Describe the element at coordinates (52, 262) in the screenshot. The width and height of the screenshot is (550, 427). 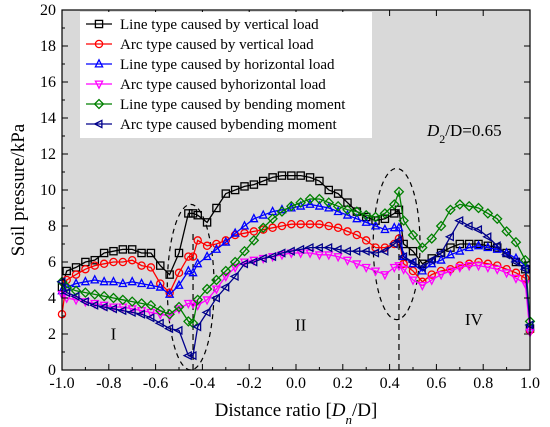
I see `y-tick-label-3: 6` at that location.